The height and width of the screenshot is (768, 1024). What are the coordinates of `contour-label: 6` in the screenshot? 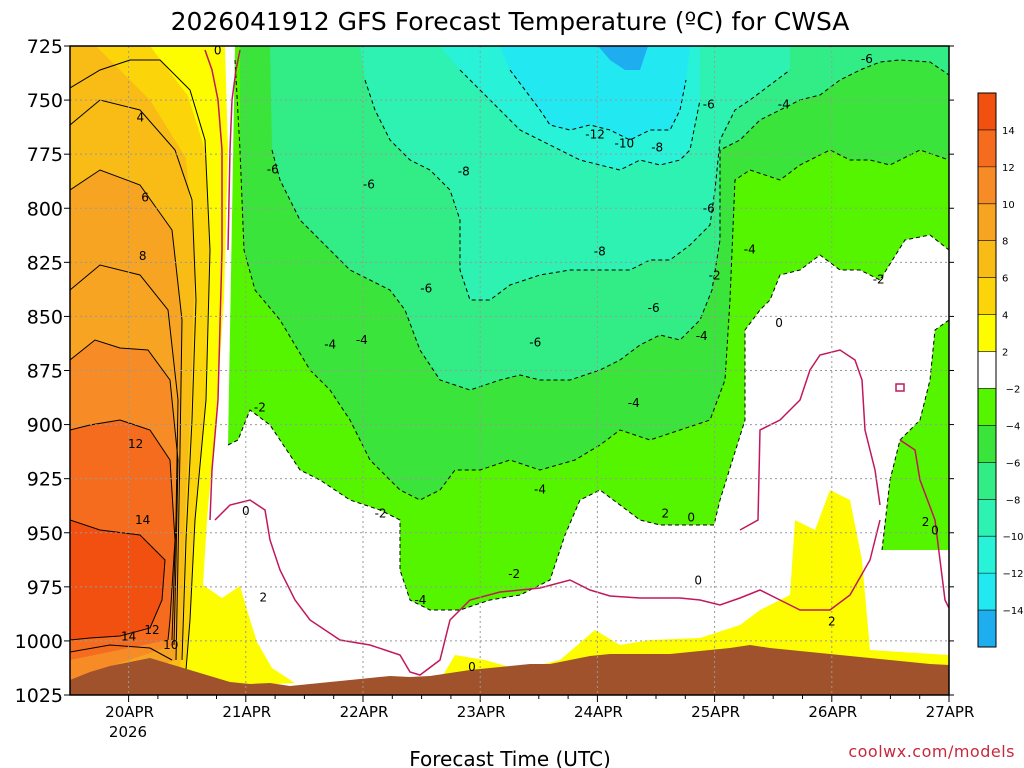 It's located at (145, 197).